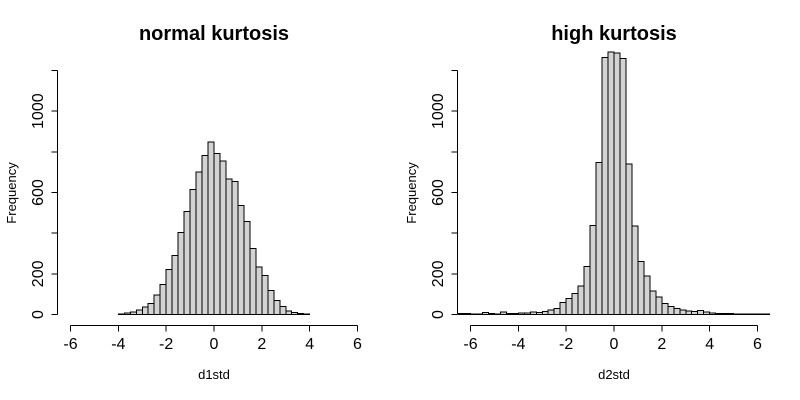  What do you see at coordinates (614, 34) in the screenshot?
I see `chart-title: high kurtosis` at bounding box center [614, 34].